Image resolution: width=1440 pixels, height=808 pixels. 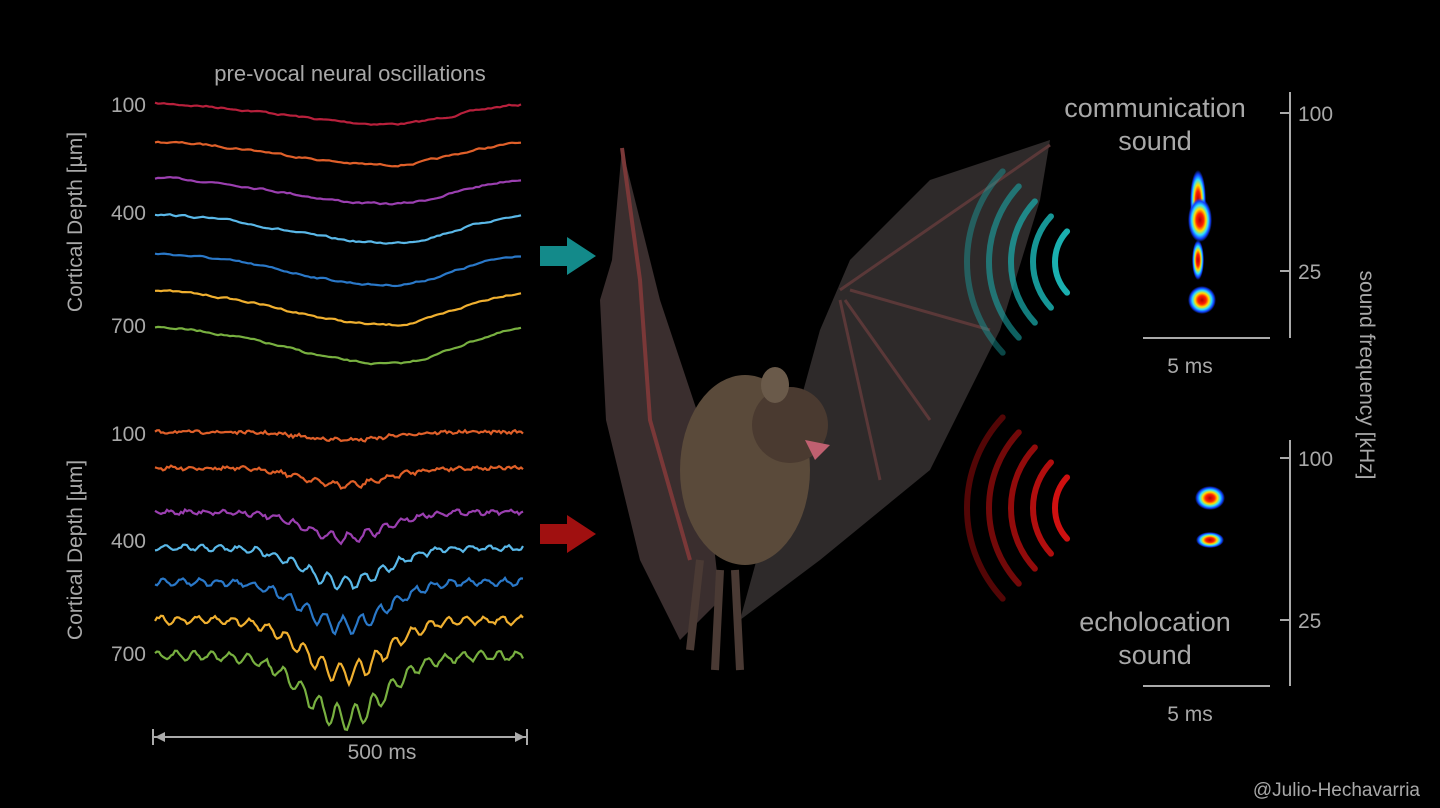 What do you see at coordinates (340, 737) in the screenshot?
I see `time-scale-bar` at bounding box center [340, 737].